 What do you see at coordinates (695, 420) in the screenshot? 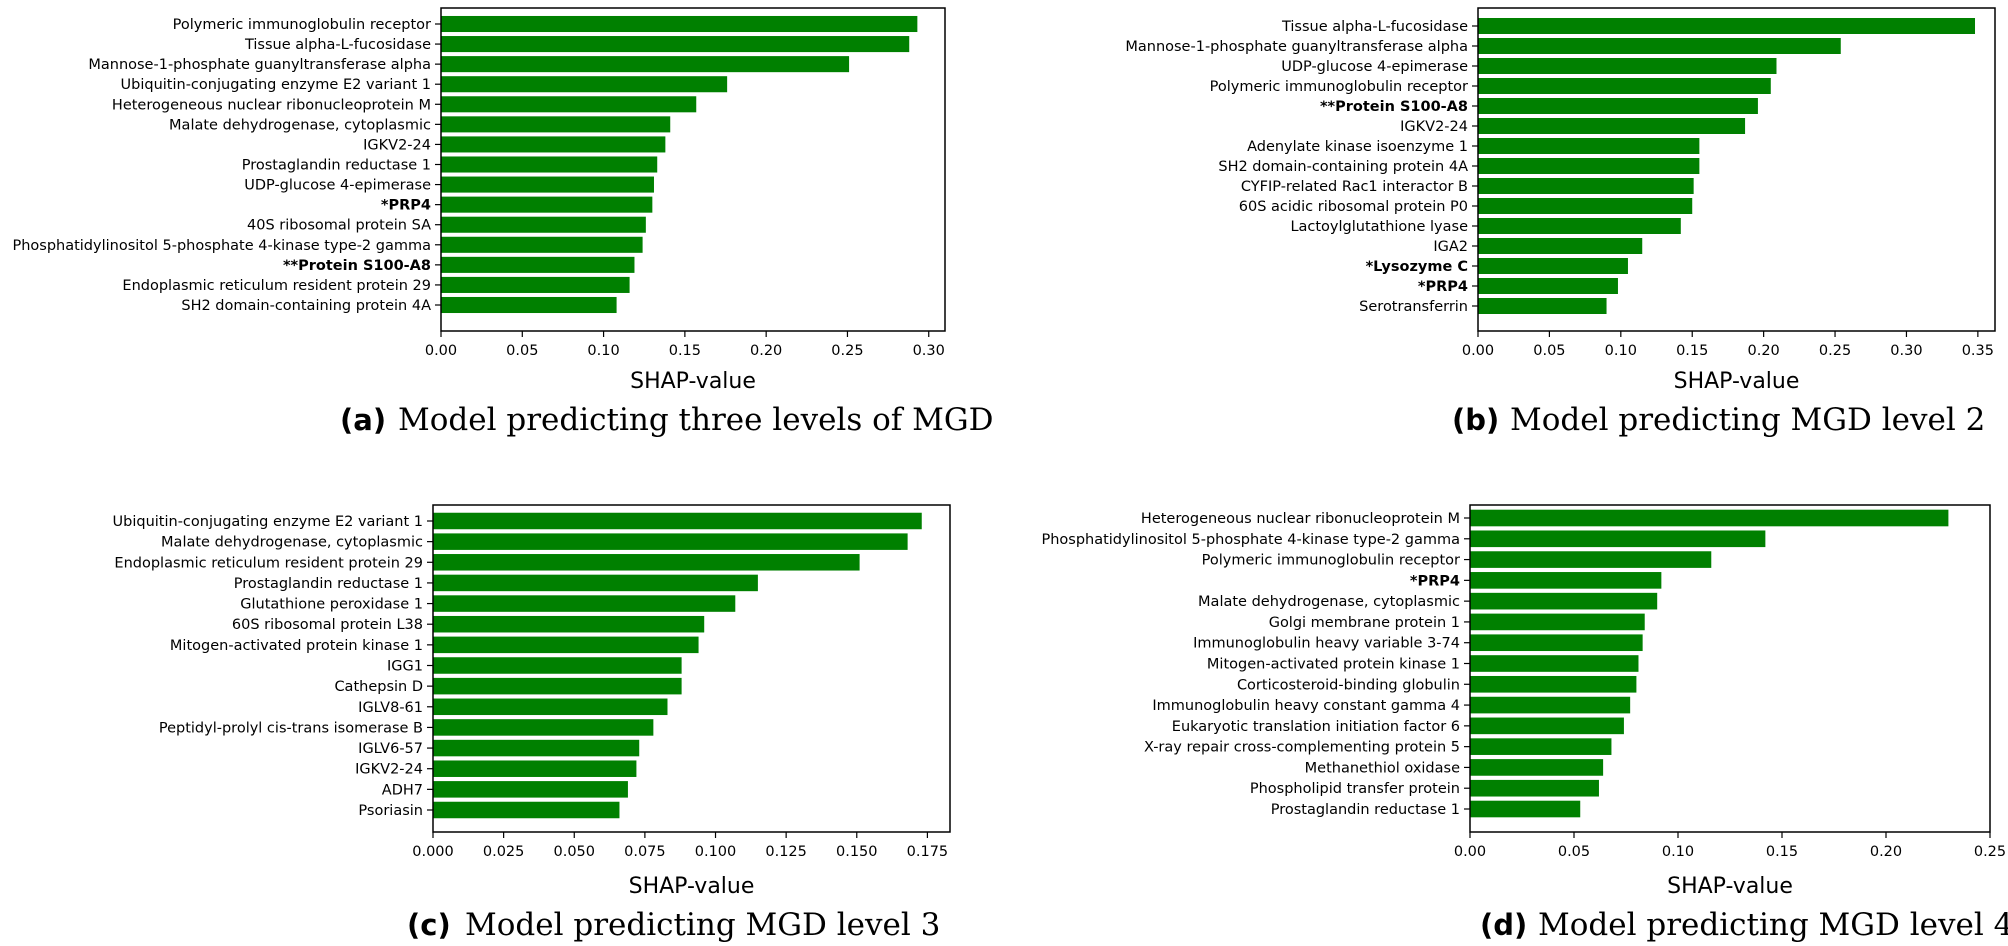
I see `panel-0-caption: Model predicting three levels of MGD` at bounding box center [695, 420].